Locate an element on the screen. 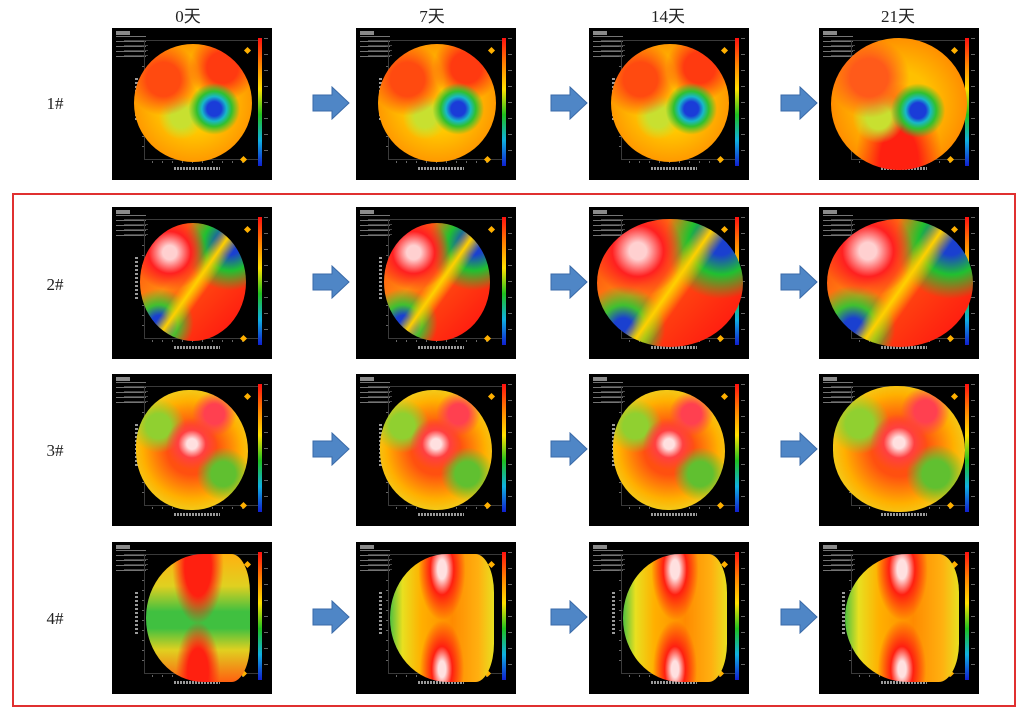 The image size is (1024, 713). column-header-3: 21天 is located at coordinates (898, 16).